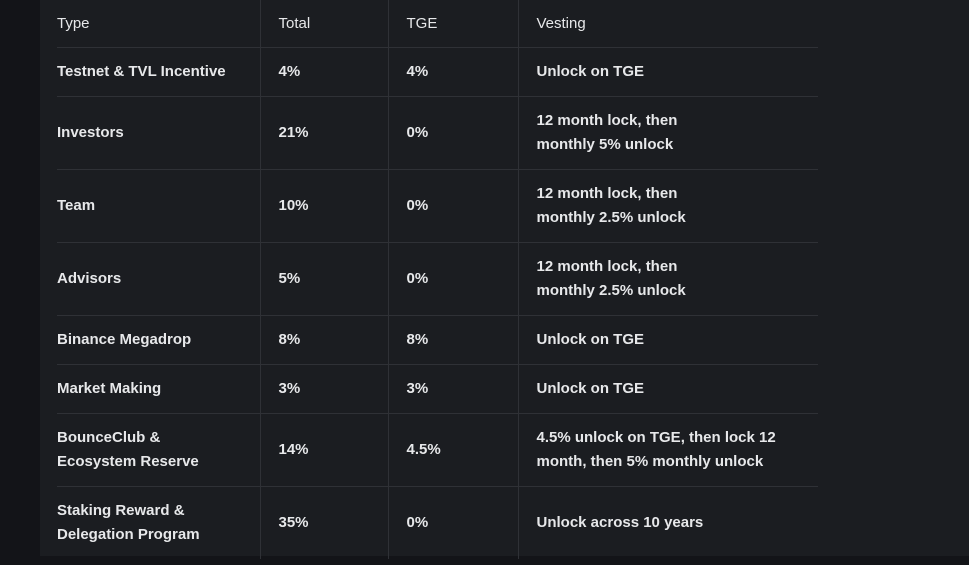 The width and height of the screenshot is (969, 565). What do you see at coordinates (323, 24) in the screenshot?
I see `column-header-total: Total` at bounding box center [323, 24].